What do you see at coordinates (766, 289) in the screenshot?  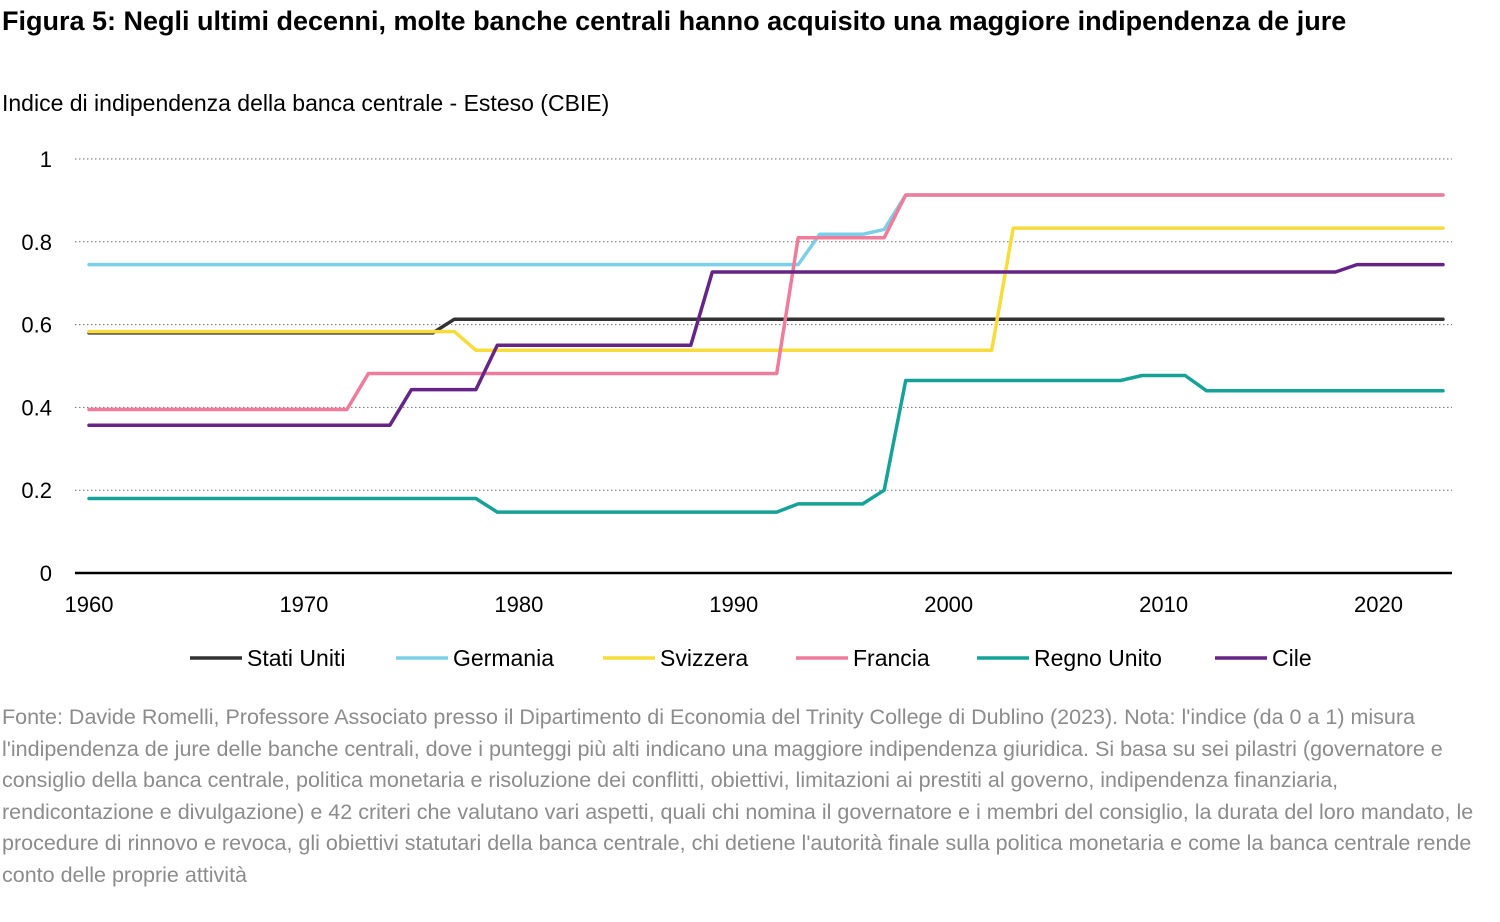 I see `series-line-svizzera` at bounding box center [766, 289].